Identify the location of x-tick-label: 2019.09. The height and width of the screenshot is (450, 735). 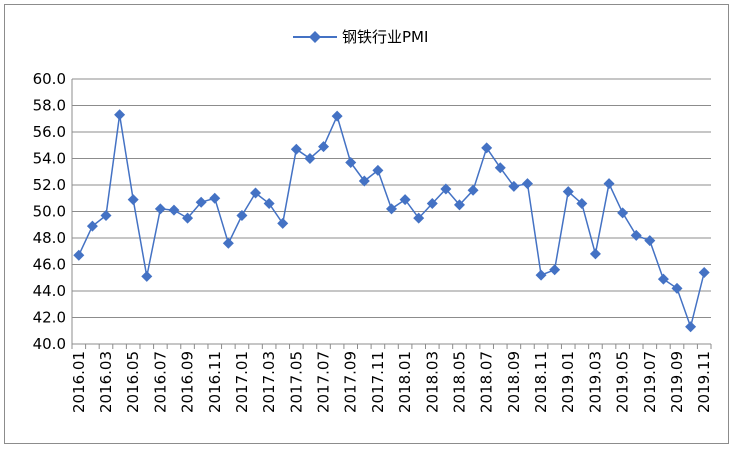
(677, 382).